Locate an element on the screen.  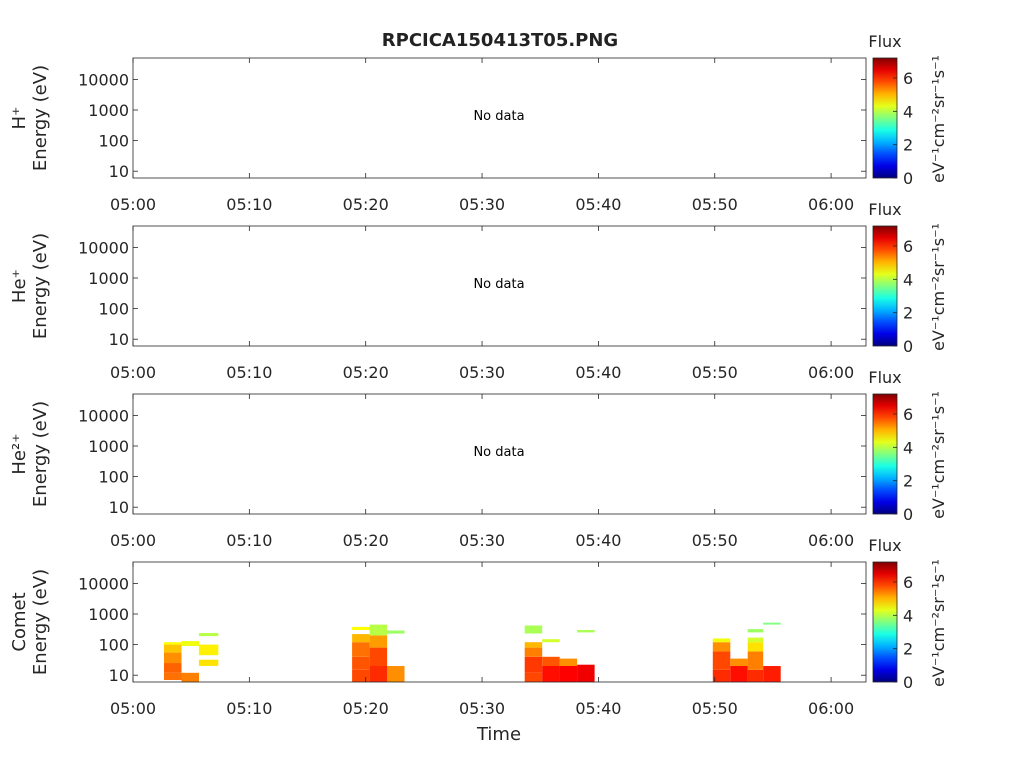
y-axis-label: CometEnergy (eV) is located at coordinates (30, 622).